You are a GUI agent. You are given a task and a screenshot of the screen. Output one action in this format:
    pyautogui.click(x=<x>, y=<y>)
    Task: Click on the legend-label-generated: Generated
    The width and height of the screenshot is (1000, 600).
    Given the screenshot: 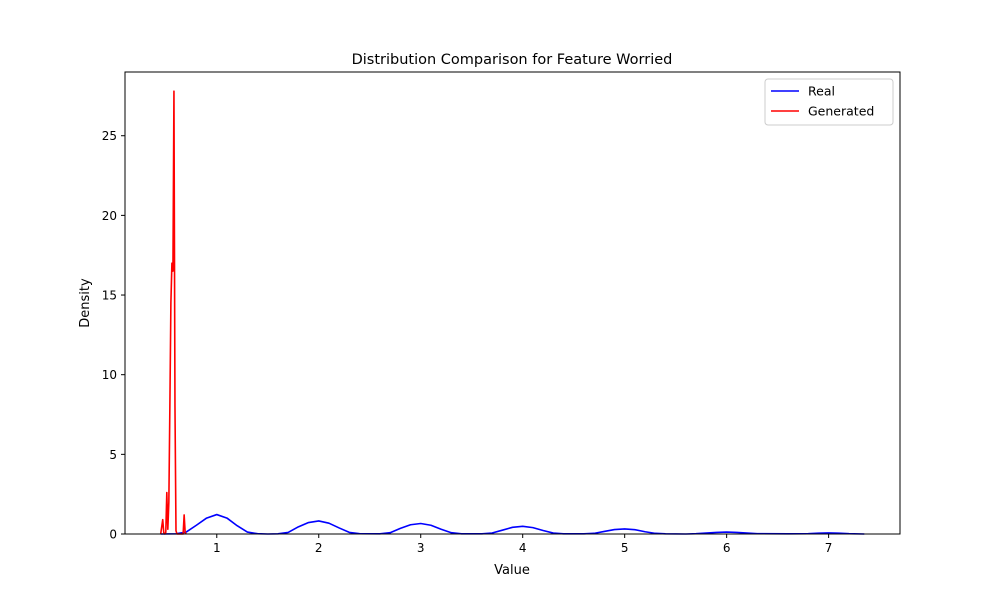 What is the action you would take?
    pyautogui.click(x=841, y=111)
    